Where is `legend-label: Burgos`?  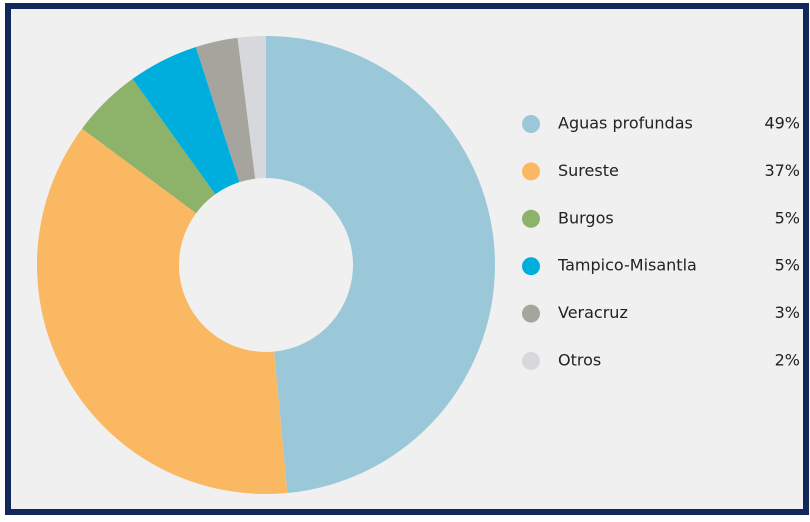 legend-label: Burgos is located at coordinates (586, 217).